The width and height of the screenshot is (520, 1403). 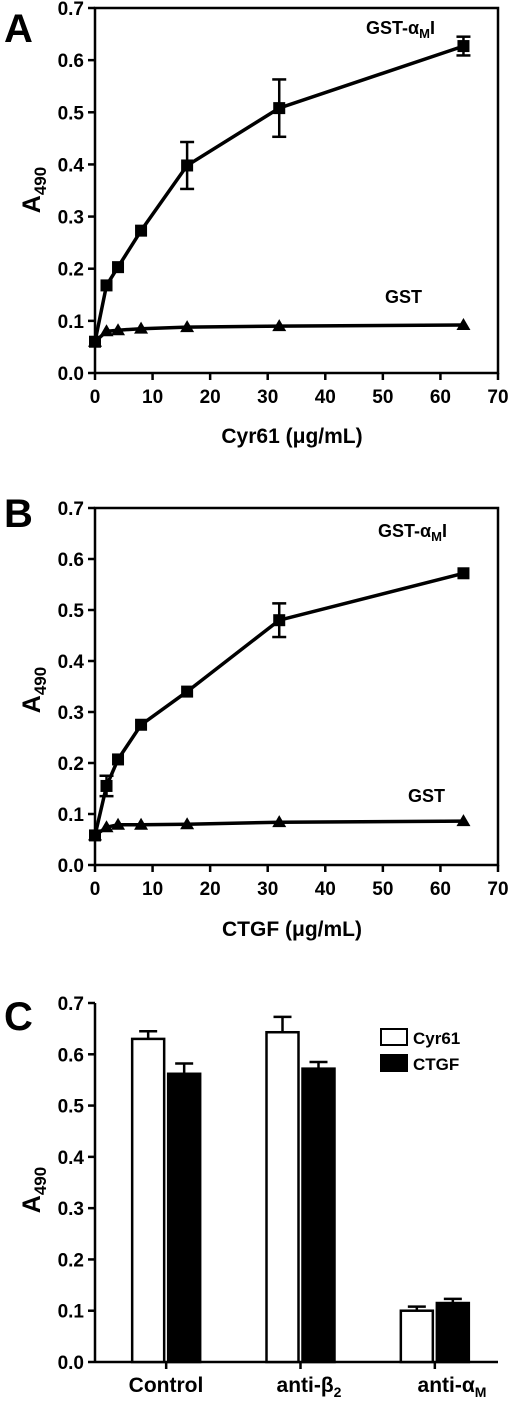 What do you see at coordinates (338, 1392) in the screenshot?
I see `category-label-sub: 2` at bounding box center [338, 1392].